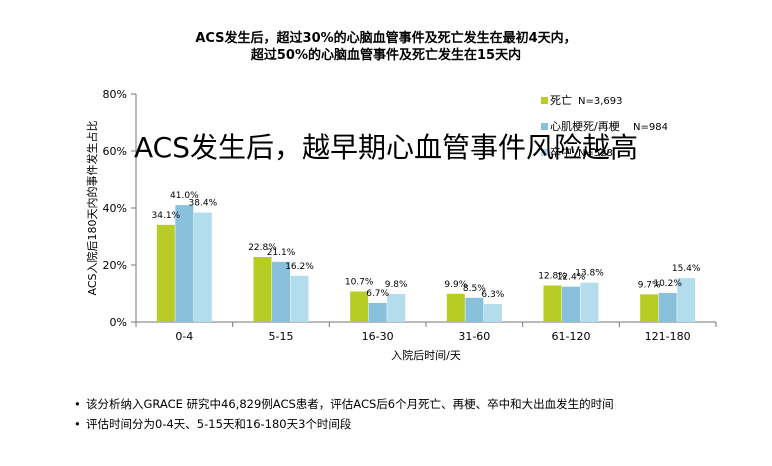 The width and height of the screenshot is (772, 466). I want to click on bar-data-label: 10.7%, so click(359, 283).